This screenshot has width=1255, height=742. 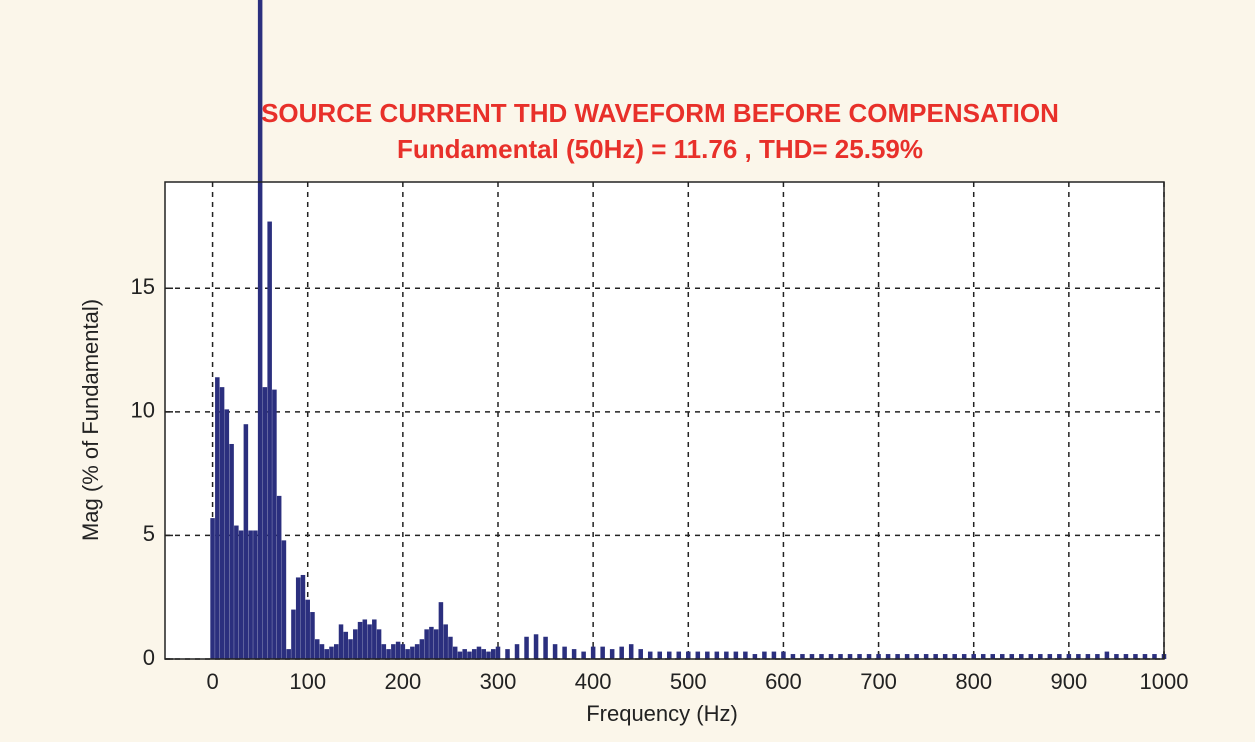 I want to click on x-tick-label: 1000, so click(x=1164, y=681).